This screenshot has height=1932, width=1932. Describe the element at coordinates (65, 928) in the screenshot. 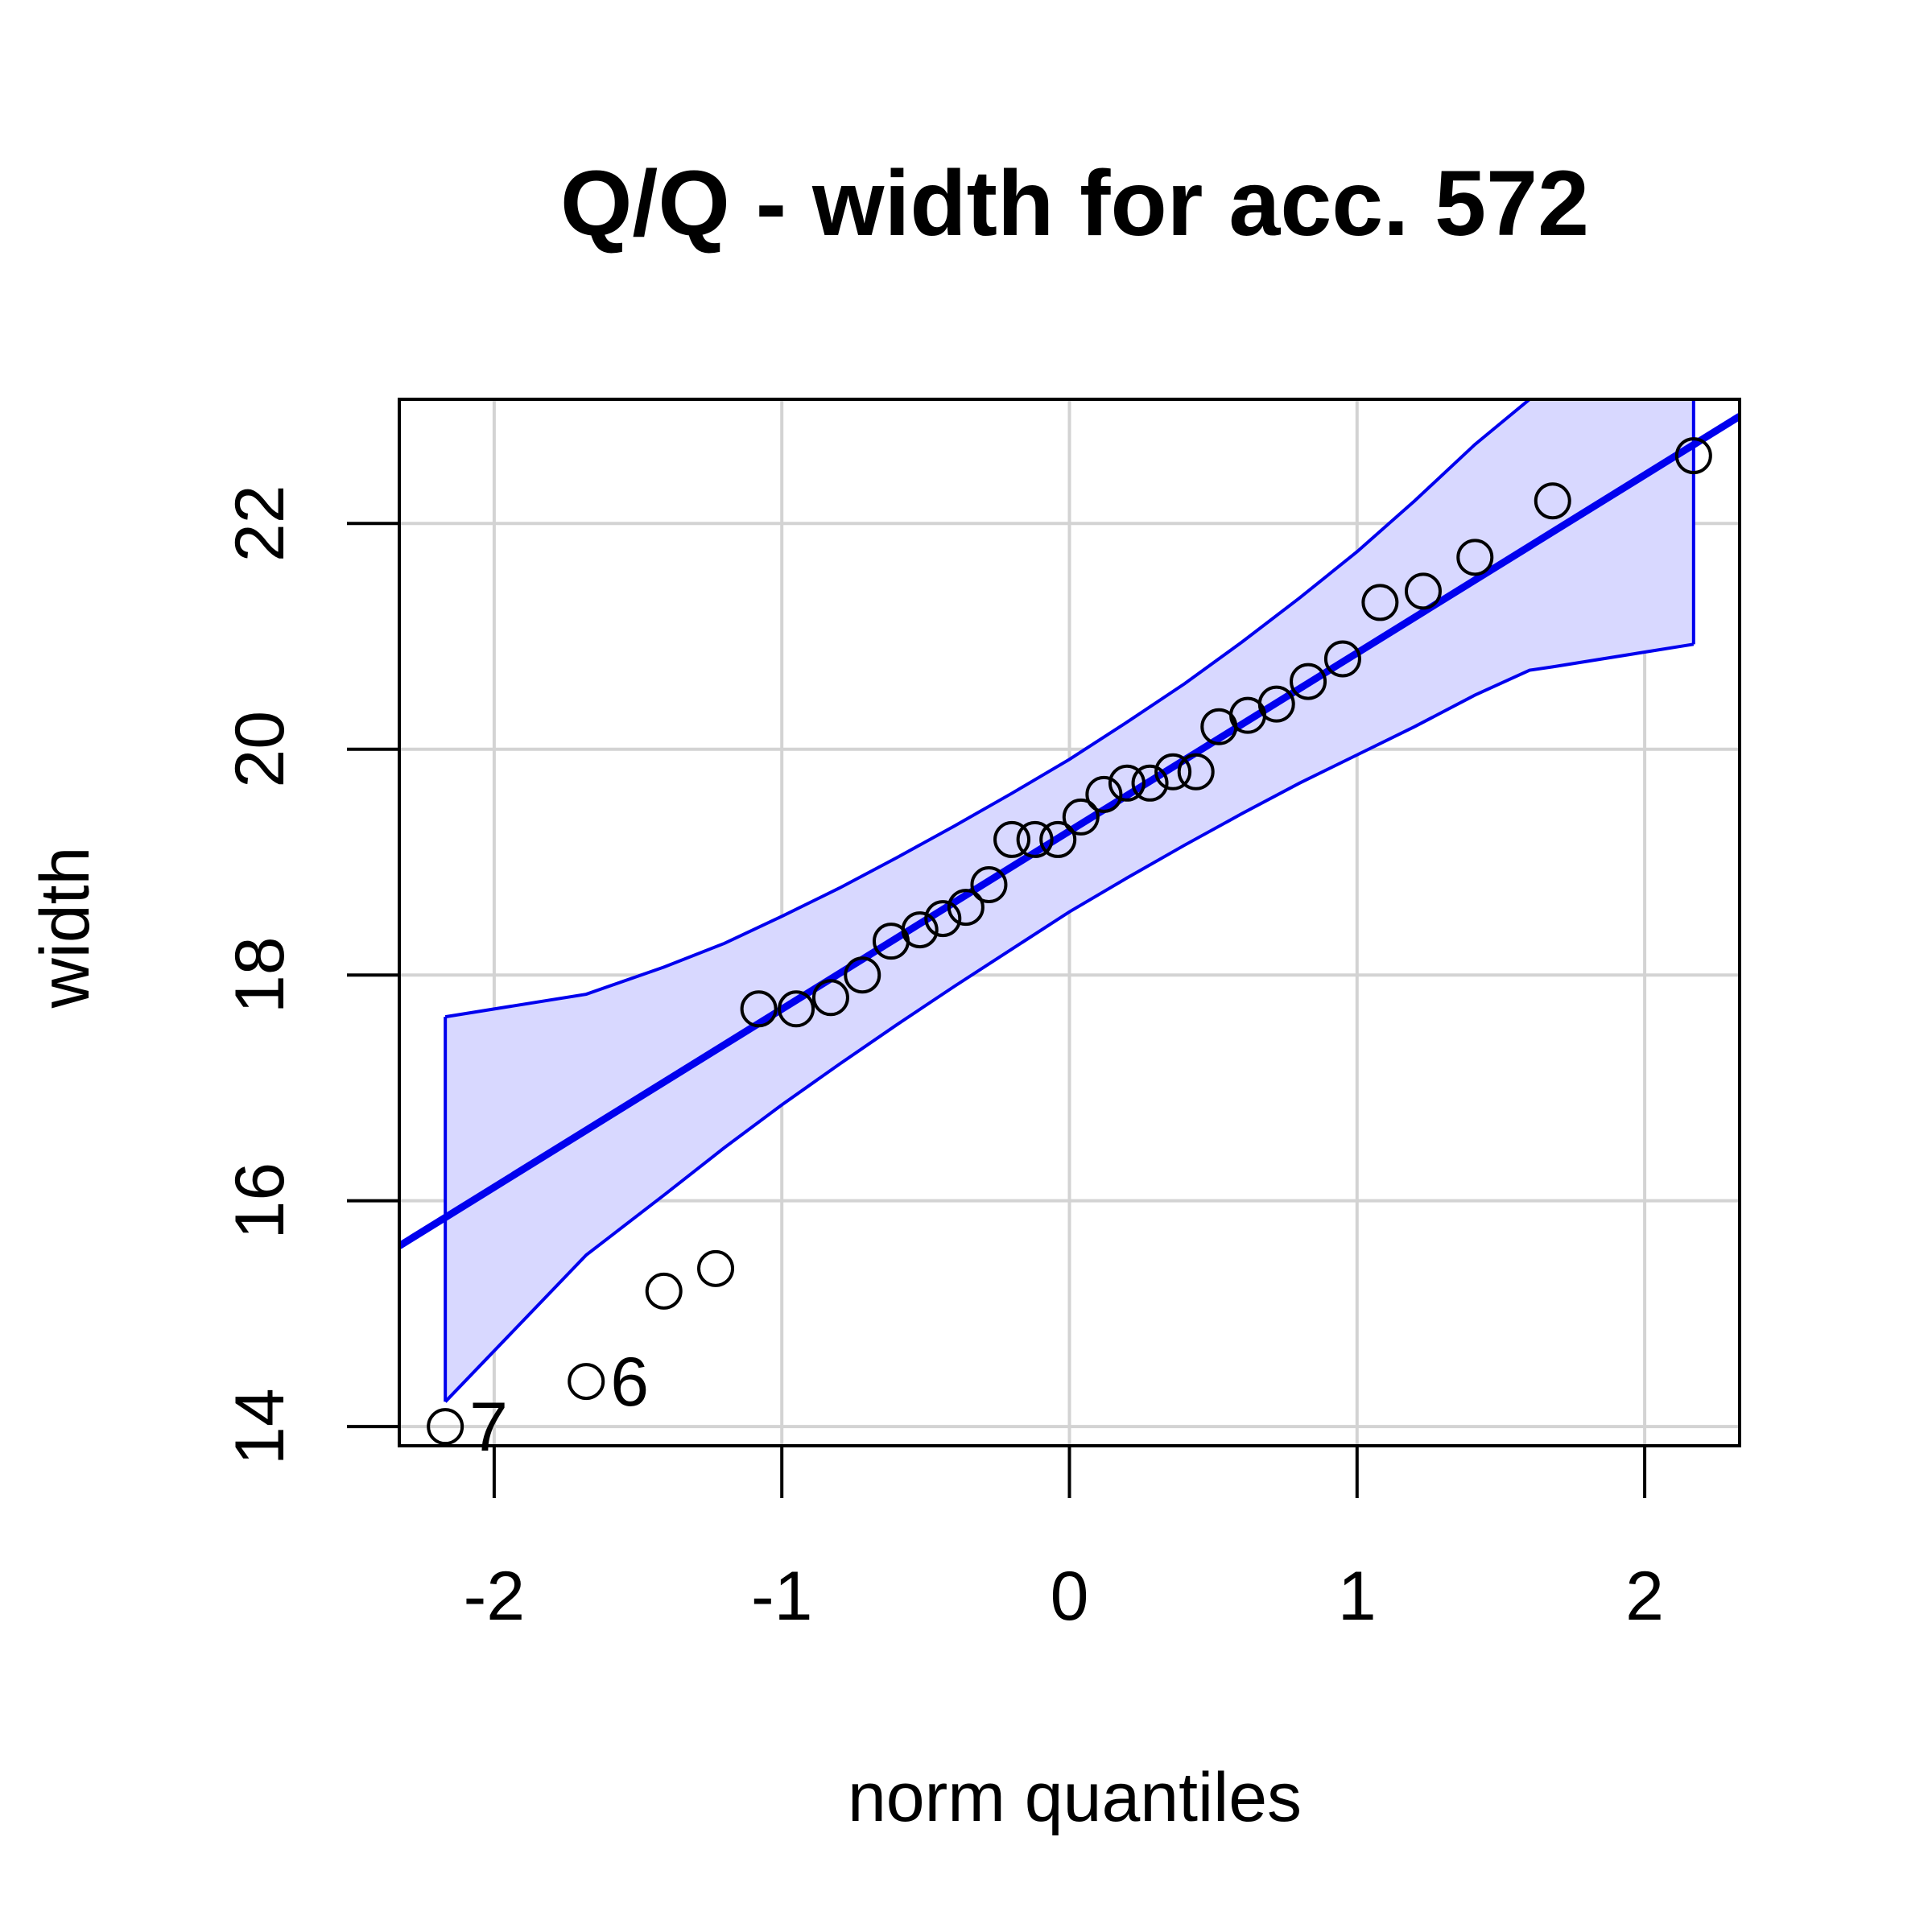

I see `y-axis-label: width` at that location.